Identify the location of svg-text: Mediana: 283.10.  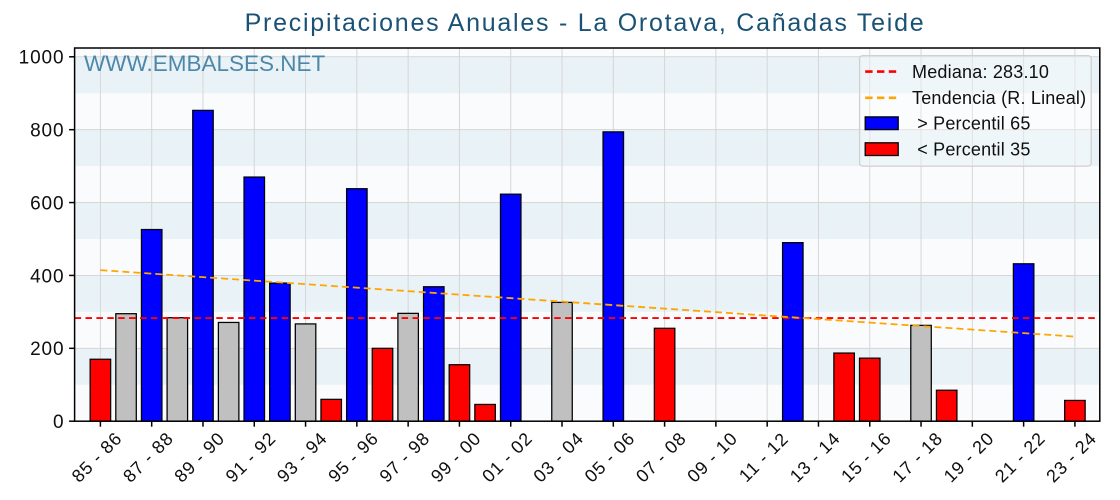
(980, 72).